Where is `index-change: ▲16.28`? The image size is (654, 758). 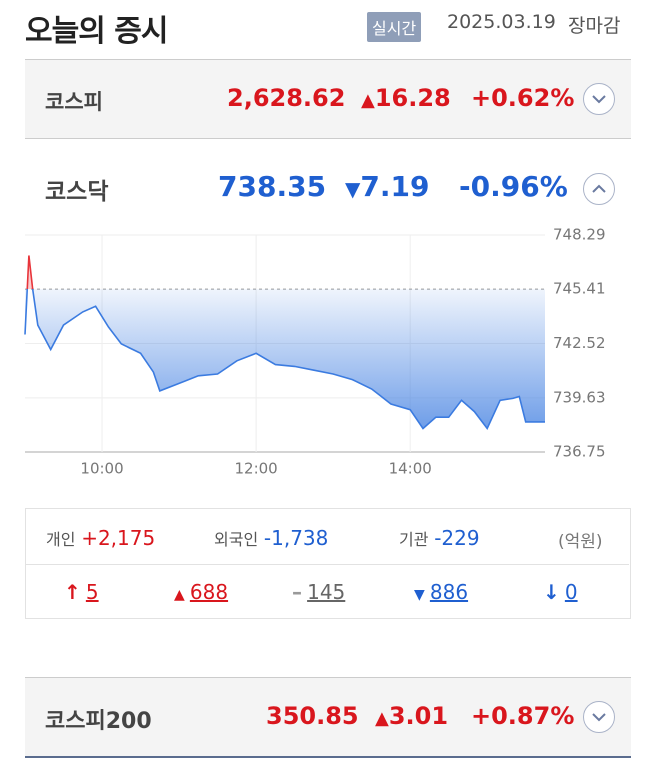 index-change: ▲16.28 is located at coordinates (406, 98).